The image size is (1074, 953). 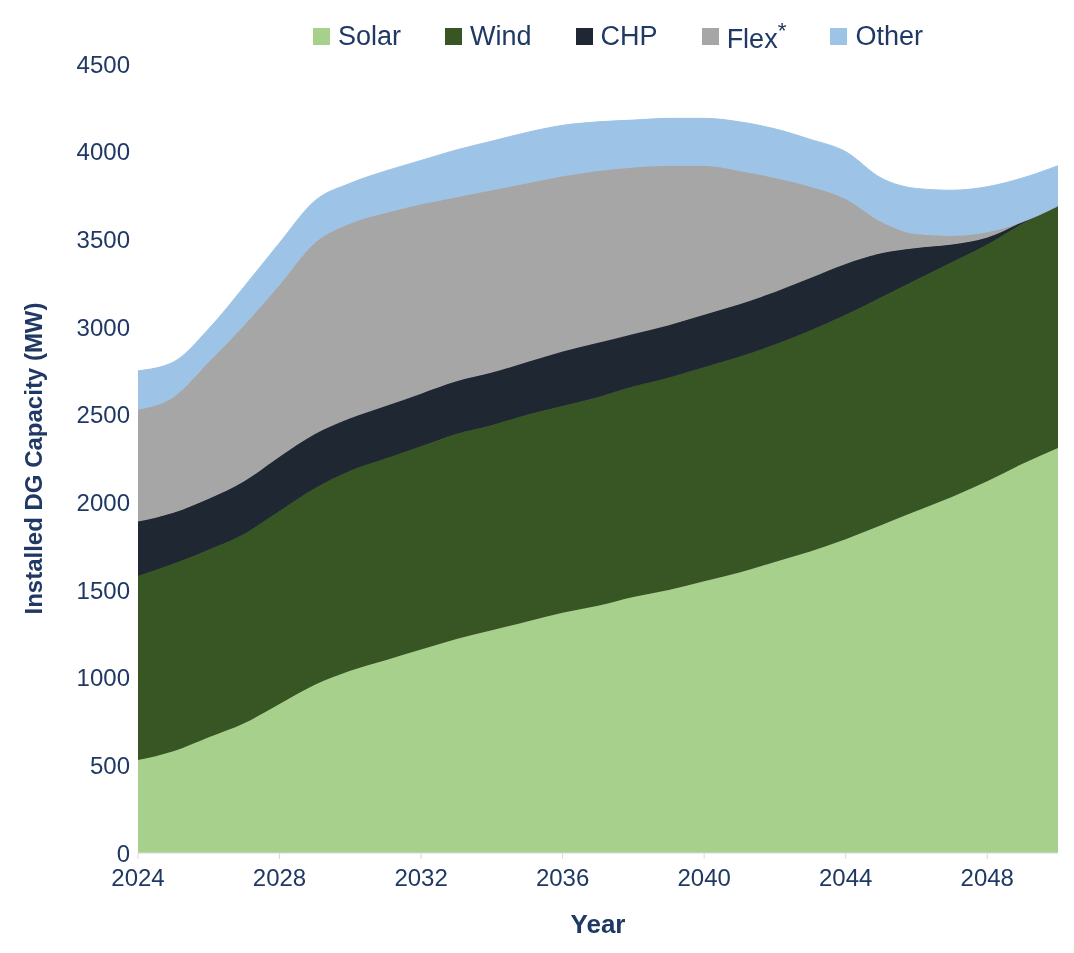 What do you see at coordinates (103, 678) in the screenshot?
I see `y-tick-label: 1000` at bounding box center [103, 678].